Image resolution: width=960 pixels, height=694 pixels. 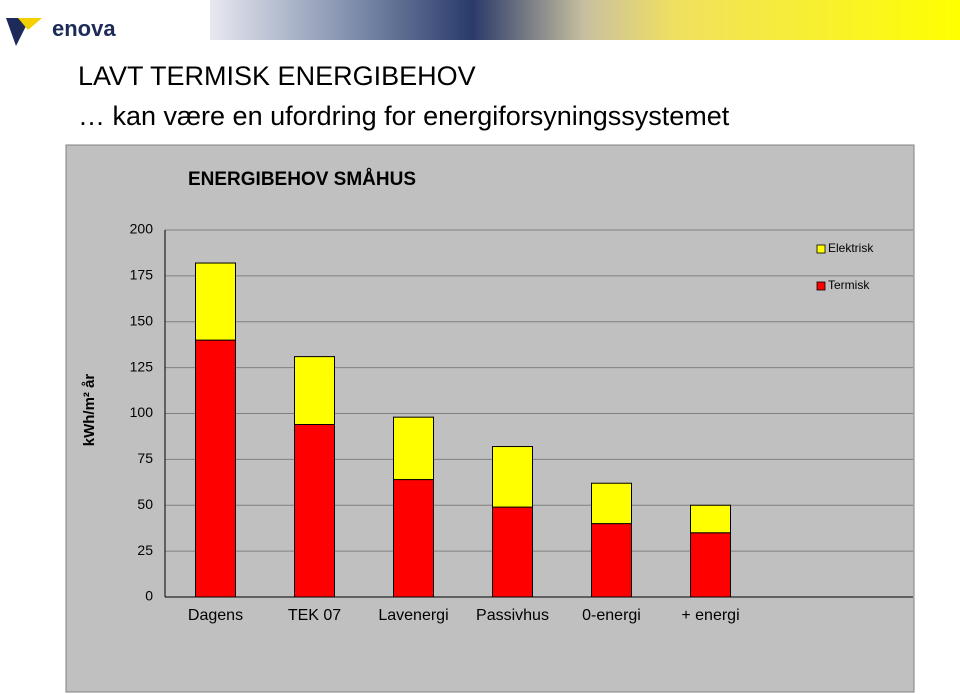 I want to click on x-tick-label: Lavenergi, so click(x=413, y=615).